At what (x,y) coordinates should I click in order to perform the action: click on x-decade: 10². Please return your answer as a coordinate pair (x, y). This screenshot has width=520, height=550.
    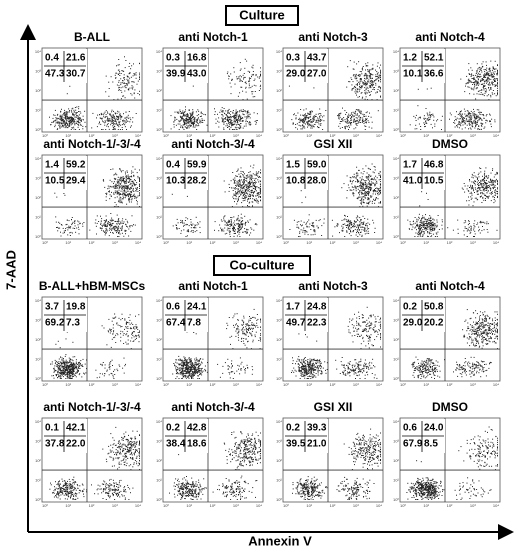
    Looking at the image, I should click on (333, 242).